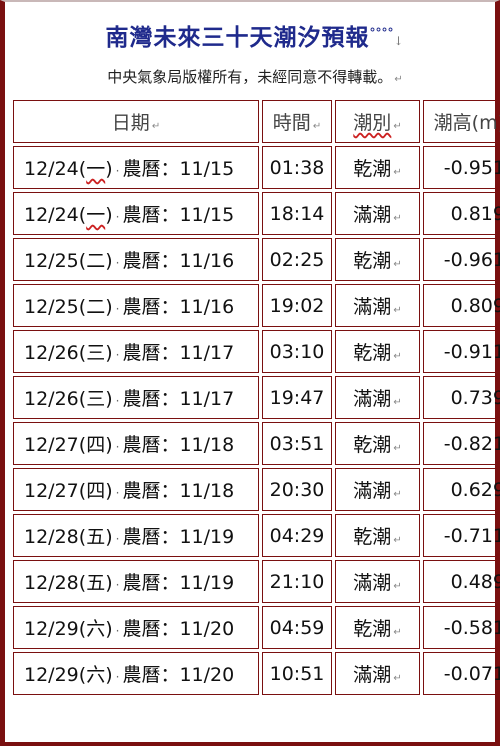 This screenshot has width=500, height=746. What do you see at coordinates (471, 167) in the screenshot?
I see `tide-height-text: -0.951` at bounding box center [471, 167].